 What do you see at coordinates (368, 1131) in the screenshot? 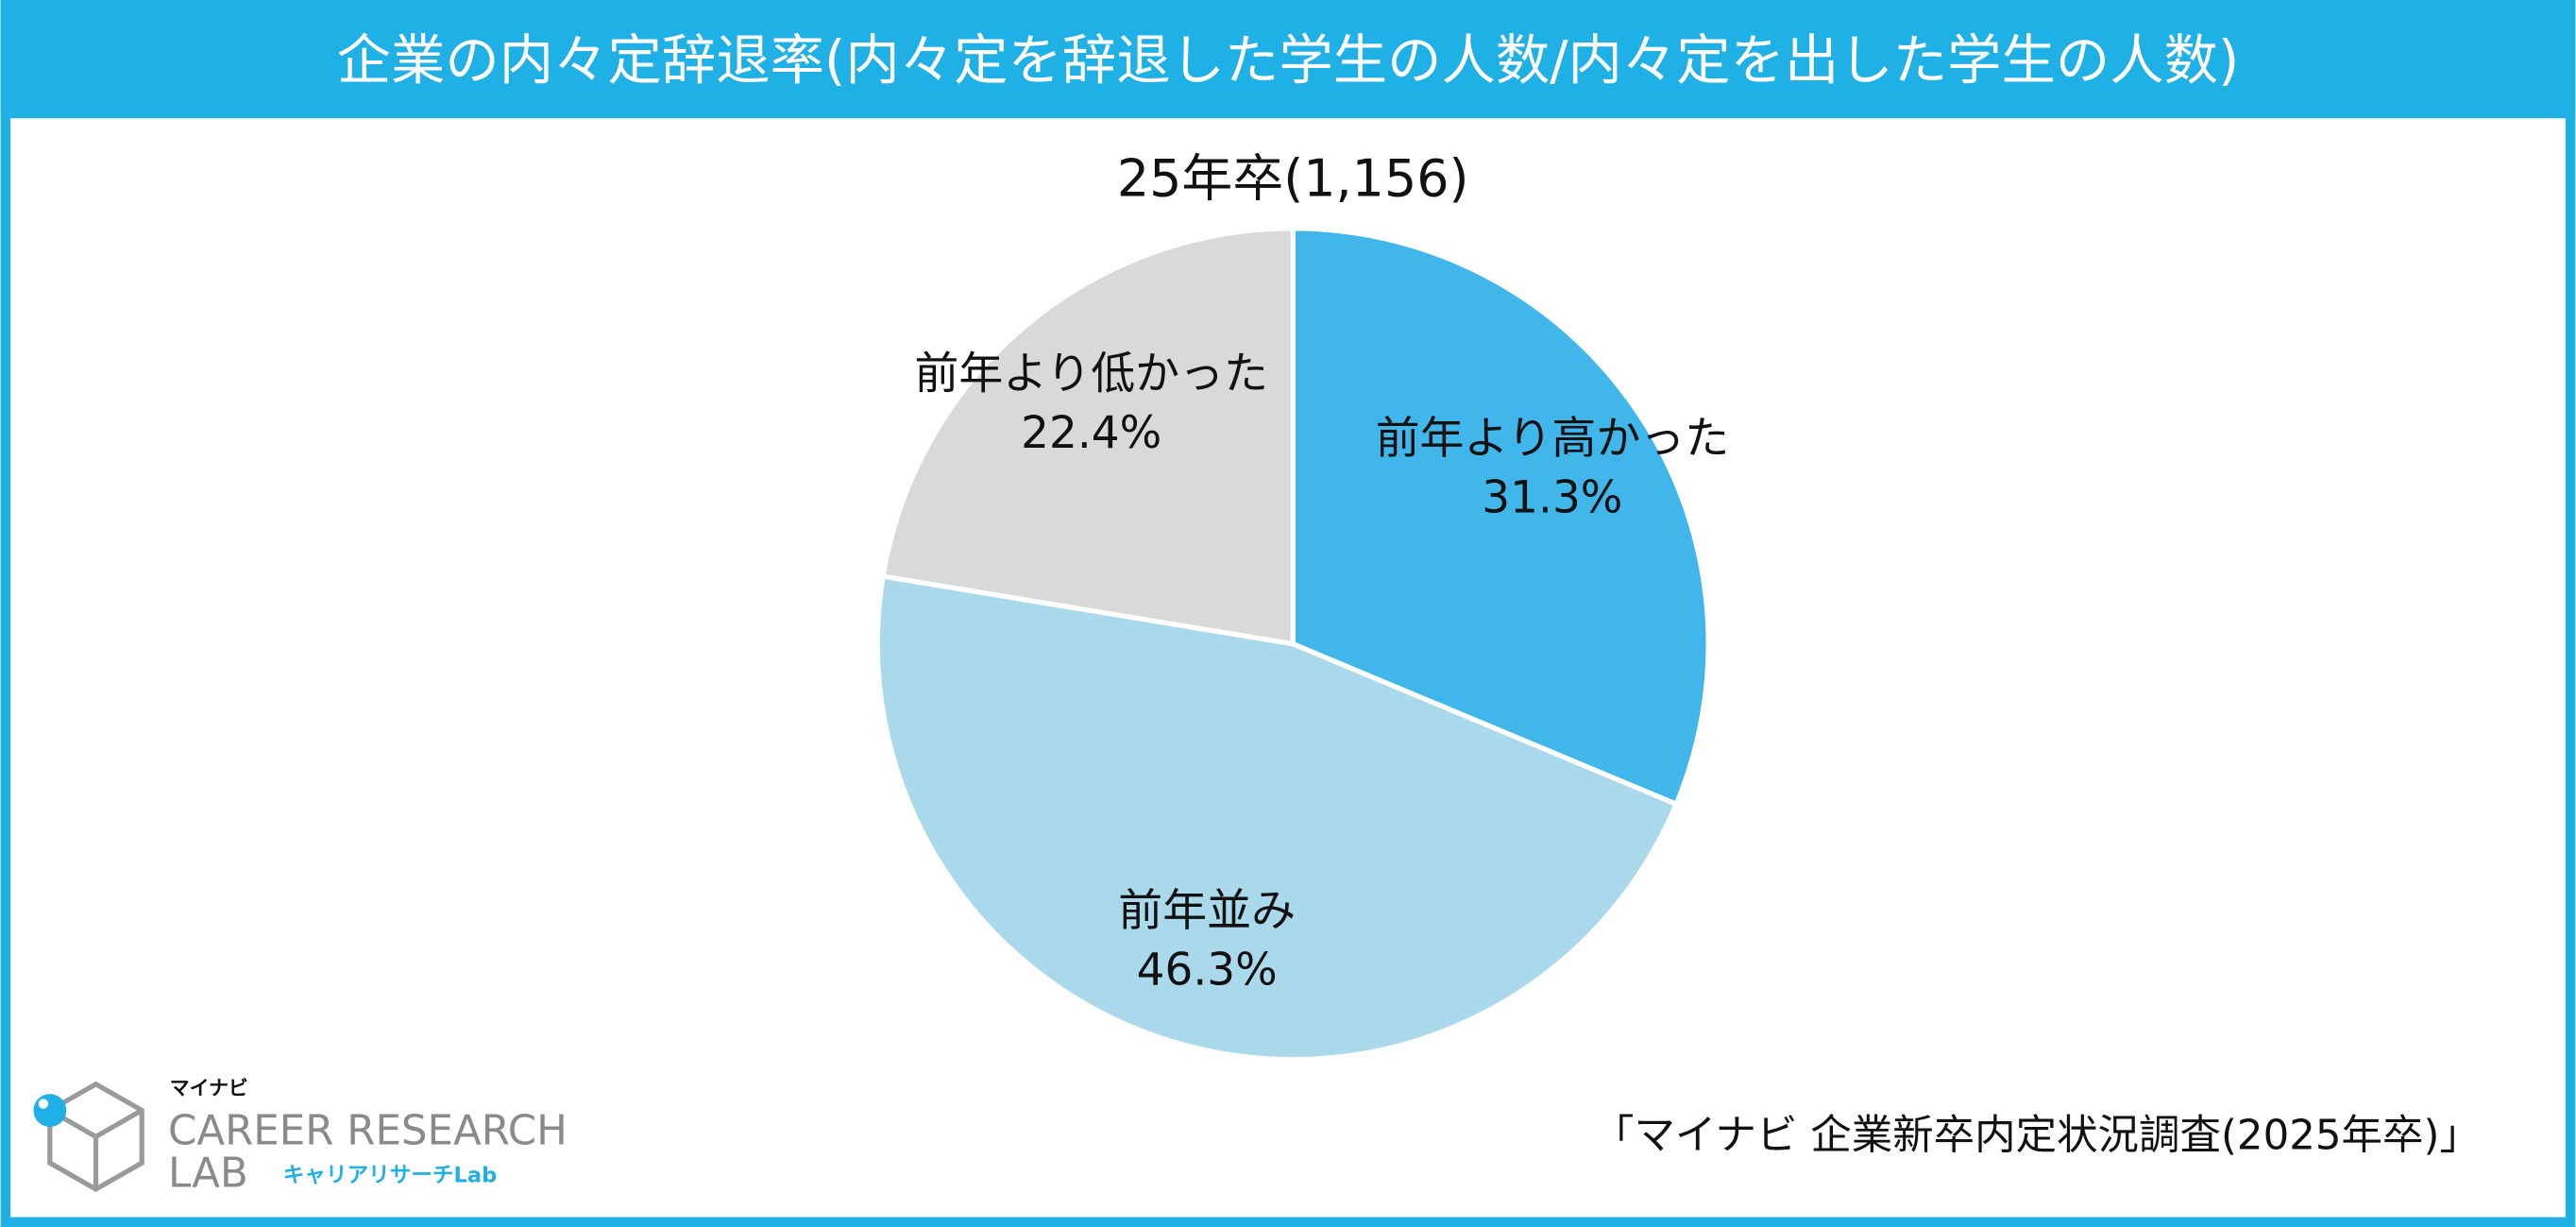
I see `logo-text: CAREER RESEARCH` at bounding box center [368, 1131].